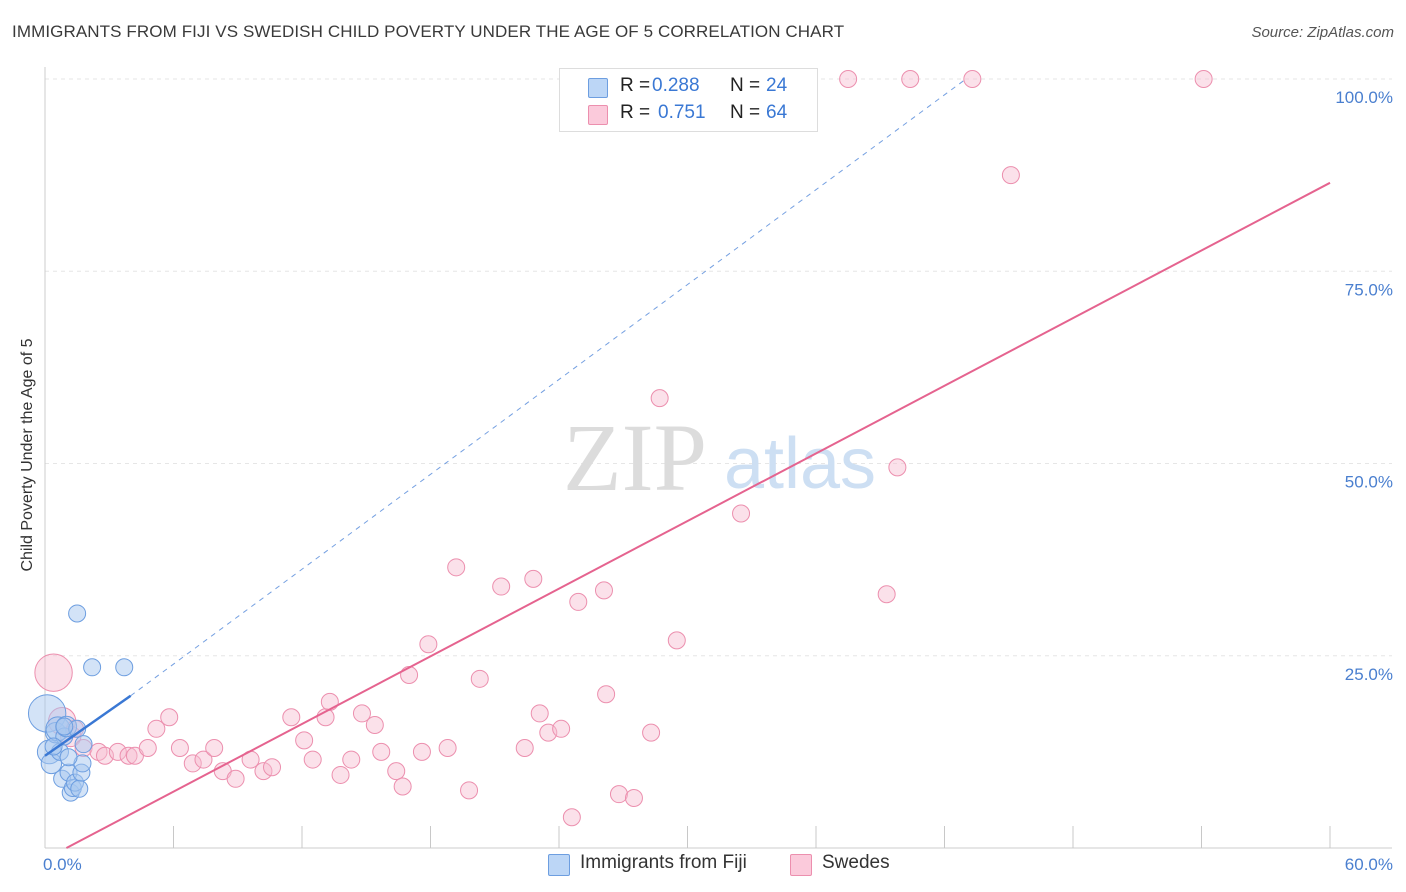  I want to click on bottom-legend-swedes: Swedes, so click(855, 864).